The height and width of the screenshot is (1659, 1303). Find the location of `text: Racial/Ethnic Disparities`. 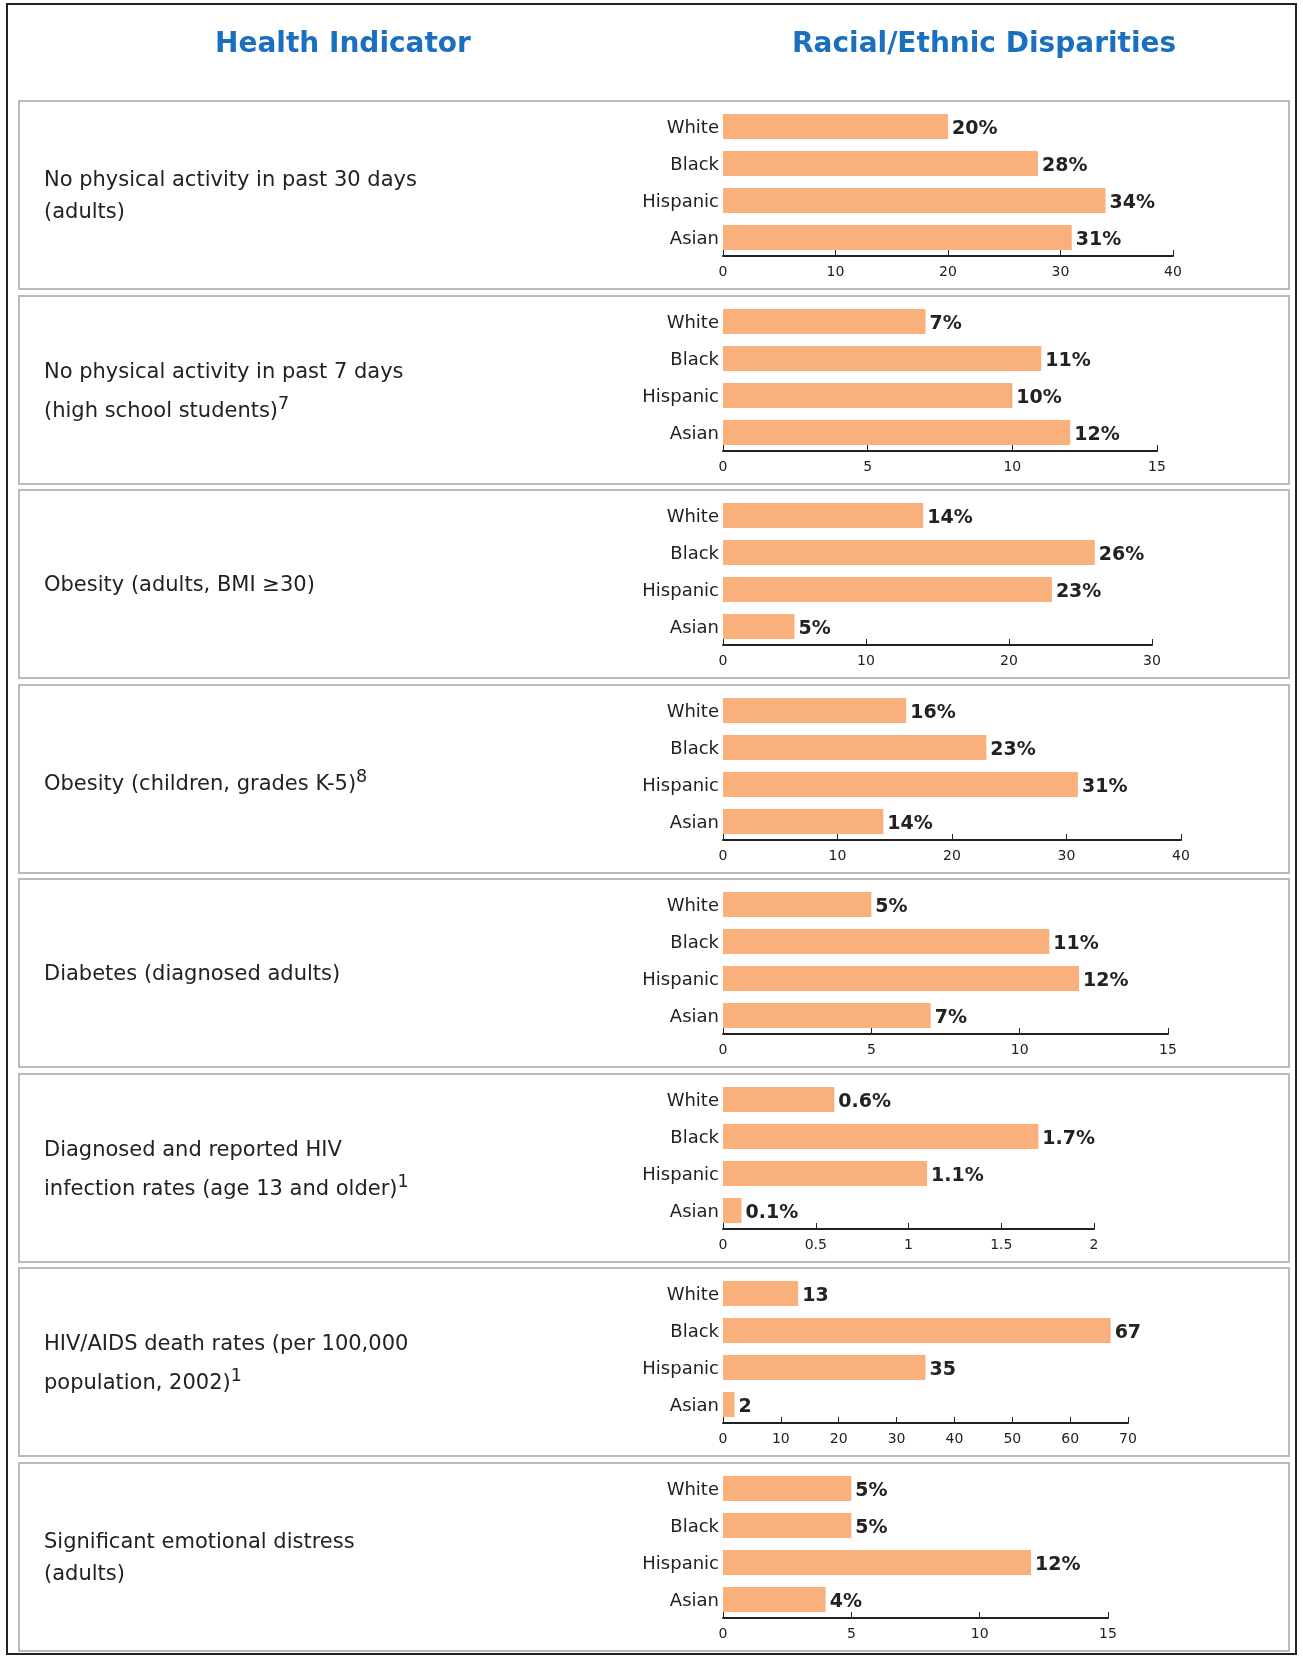

text: Racial/Ethnic Disparities is located at coordinates (984, 42).